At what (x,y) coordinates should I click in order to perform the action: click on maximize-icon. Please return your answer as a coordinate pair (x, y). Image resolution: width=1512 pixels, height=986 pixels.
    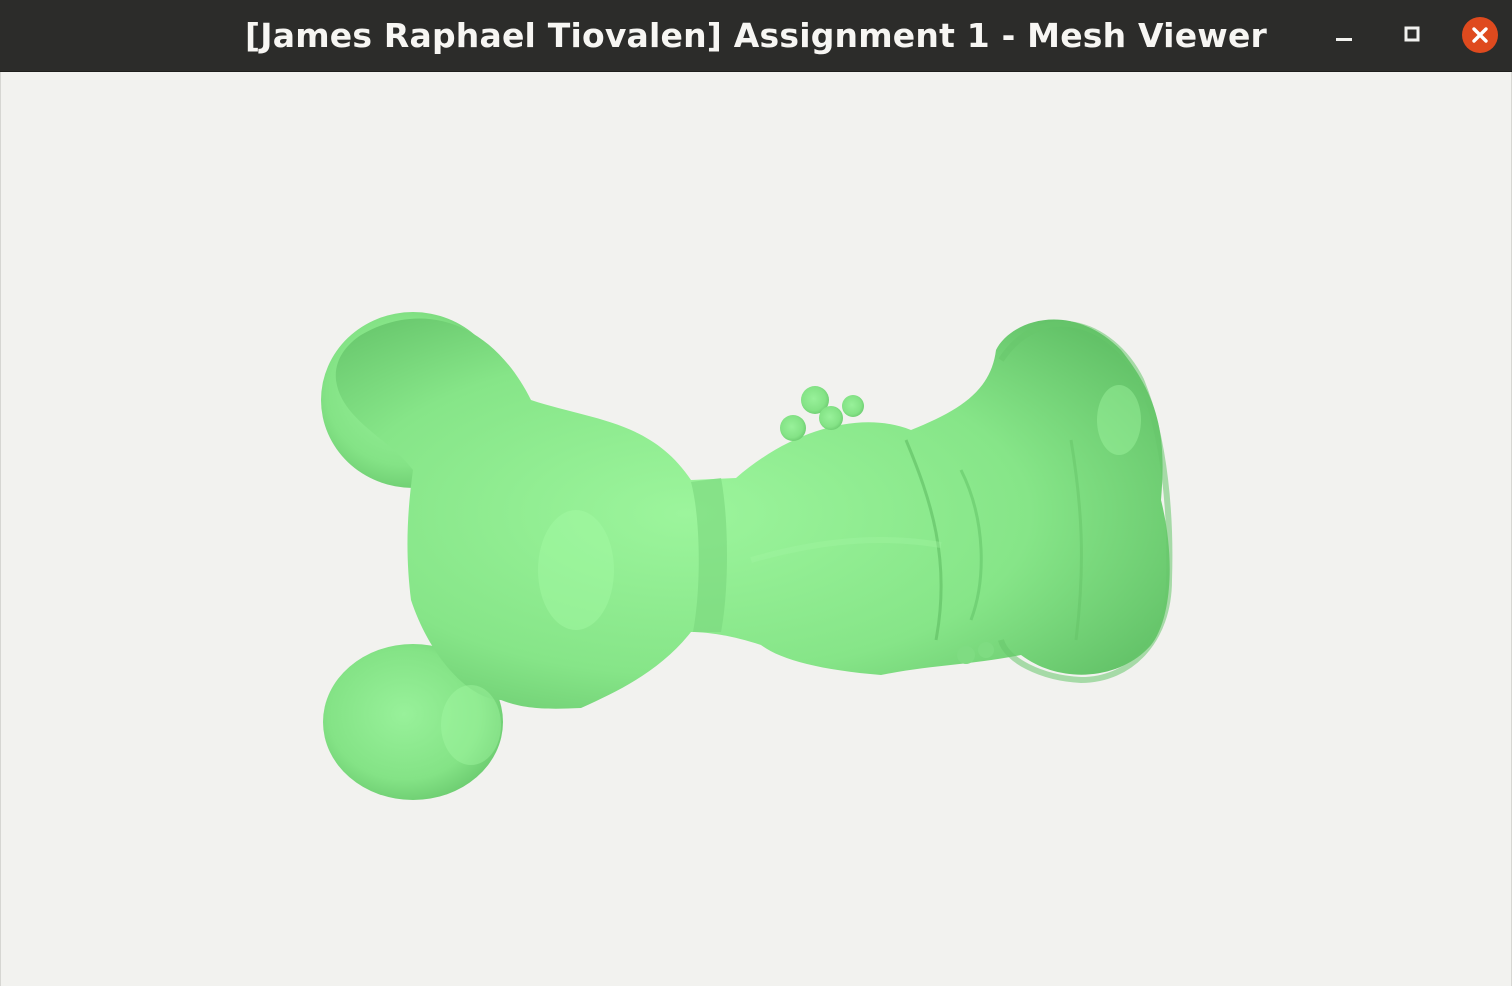
    Looking at the image, I should click on (1412, 34).